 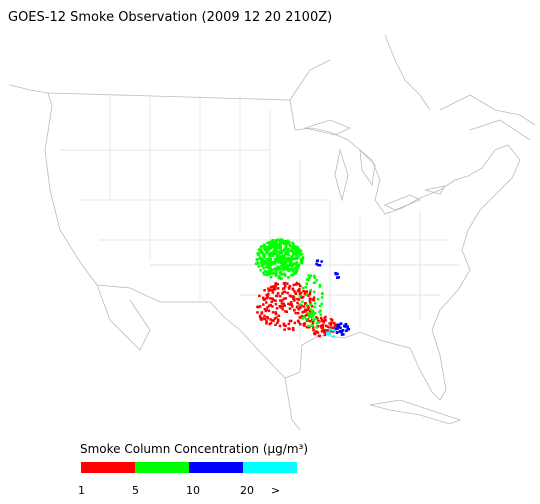 What do you see at coordinates (135, 490) in the screenshot?
I see `legend-label: 5` at bounding box center [135, 490].